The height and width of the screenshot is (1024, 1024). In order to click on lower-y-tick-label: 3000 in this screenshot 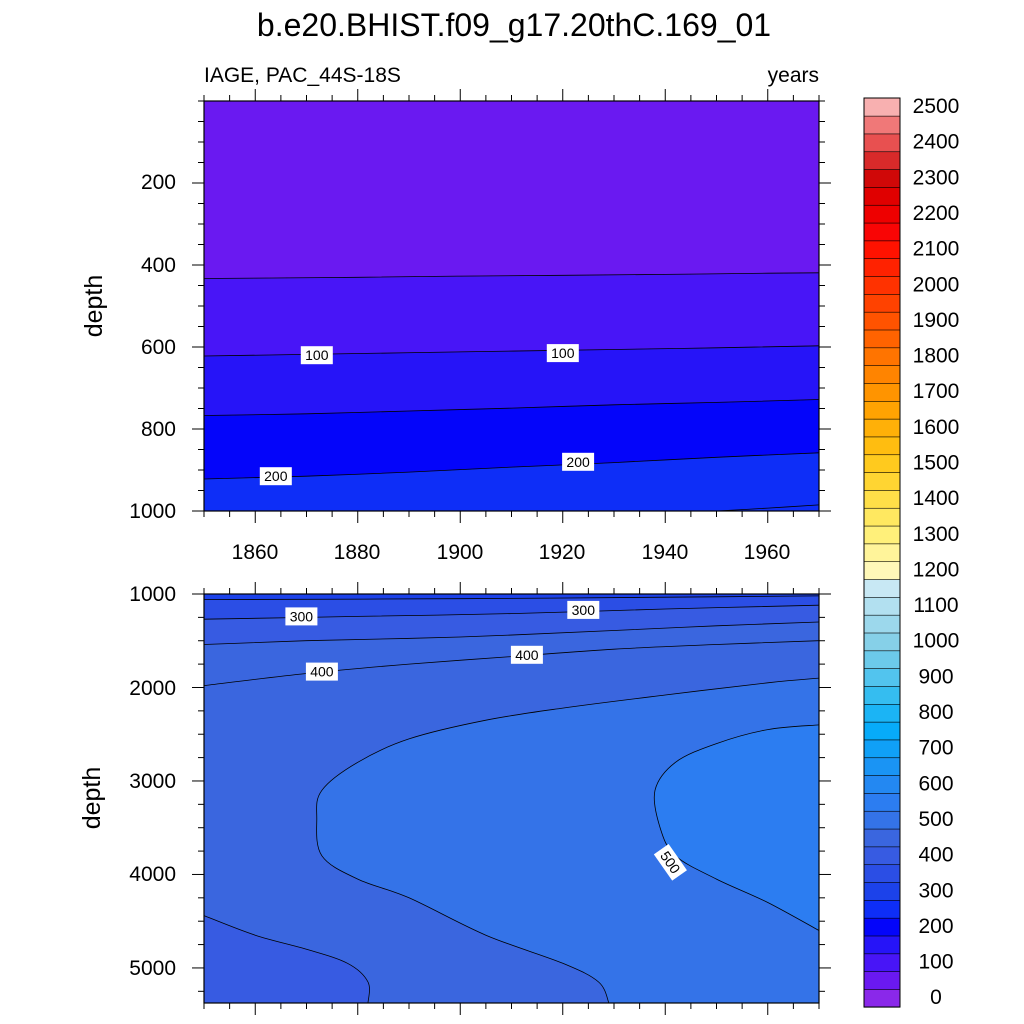, I will do `click(152, 781)`.